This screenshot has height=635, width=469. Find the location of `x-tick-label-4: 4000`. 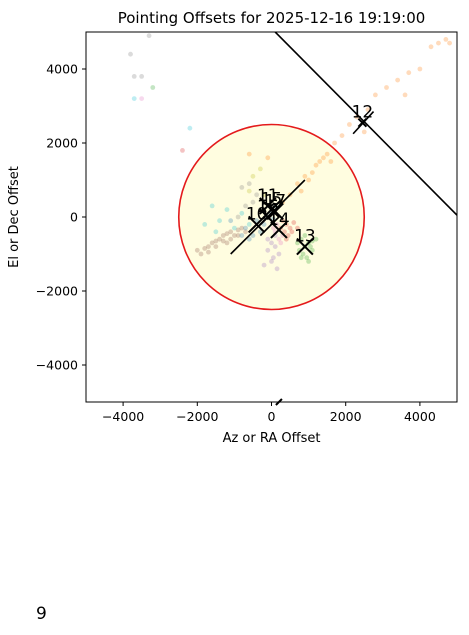

x-tick-label-4: 4000 is located at coordinates (420, 416).